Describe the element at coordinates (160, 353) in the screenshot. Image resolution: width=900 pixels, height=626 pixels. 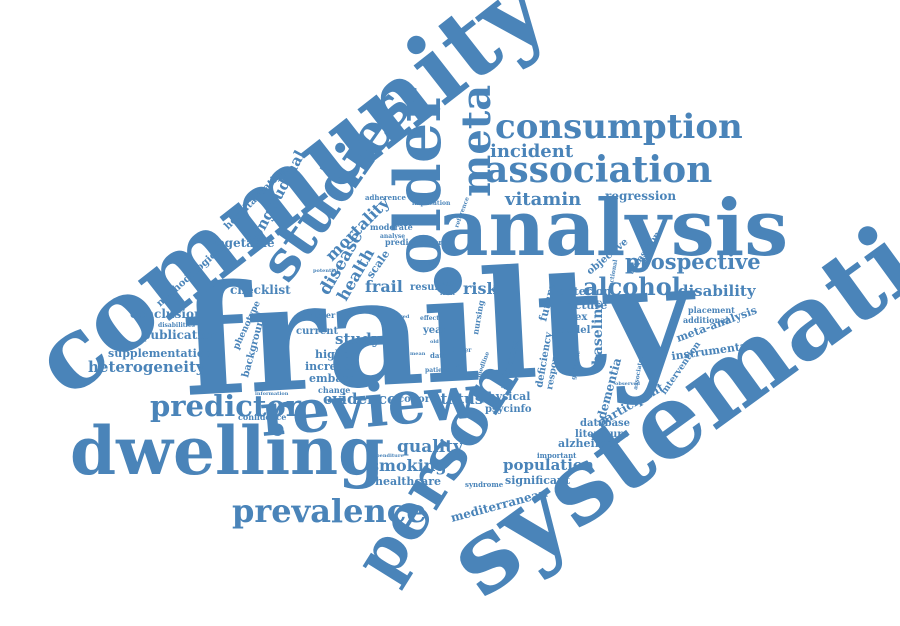
I see `word-supplementation: supplementation` at that location.